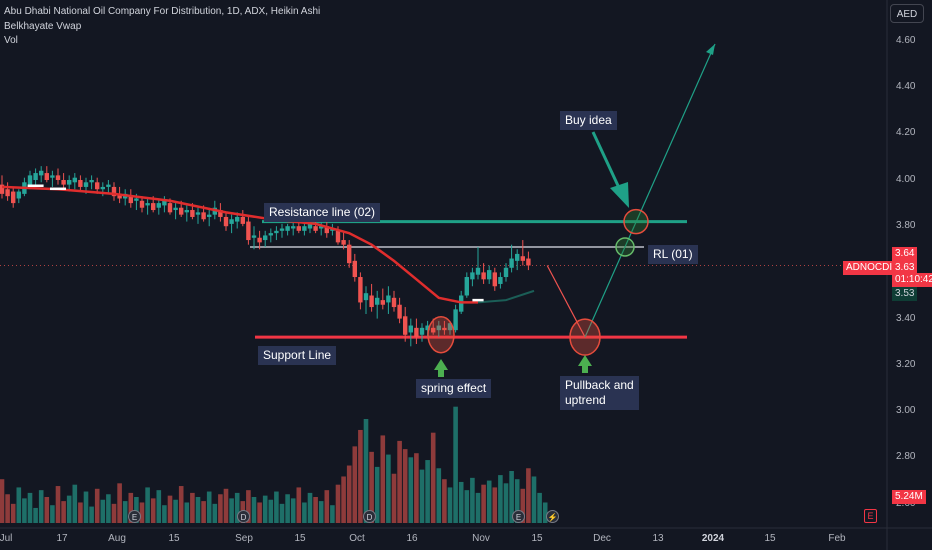  I want to click on buy-idea-arrow-shaft, so click(606, 161).